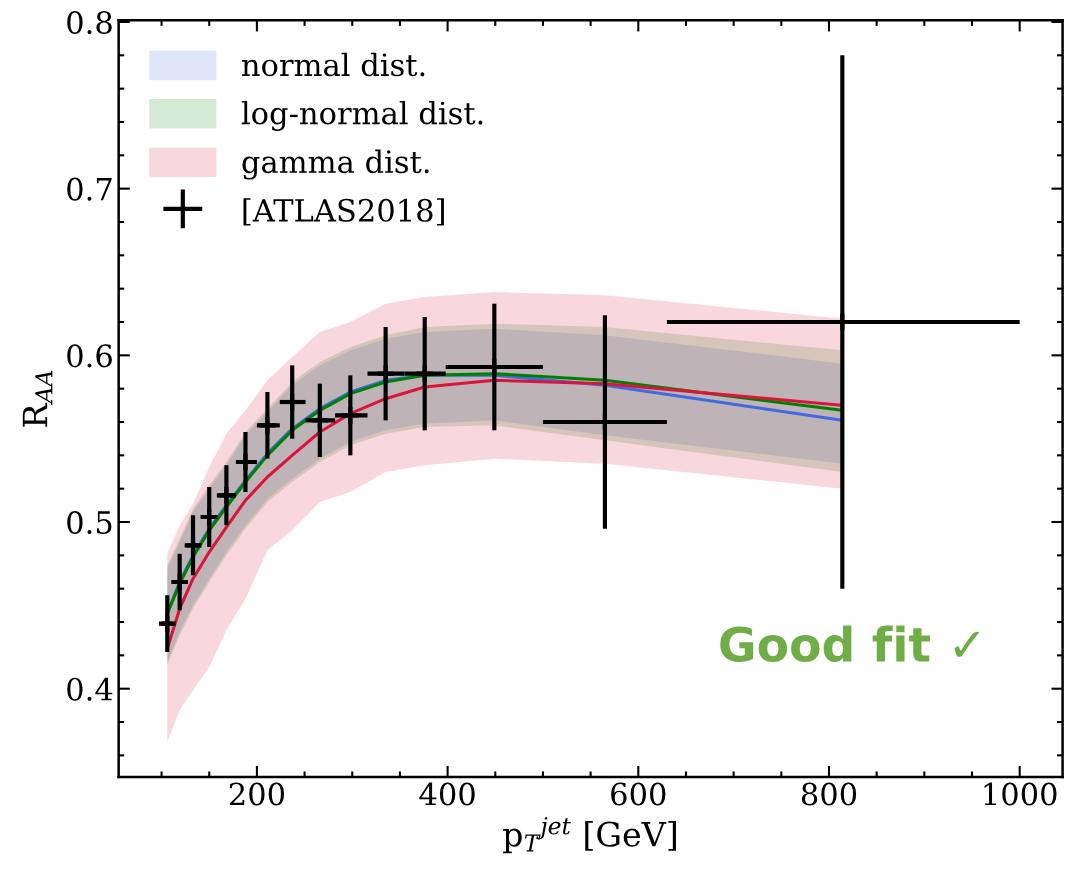 This screenshot has height=883, width=1069. What do you see at coordinates (333, 64) in the screenshot?
I see `legend-label: normal dist.` at bounding box center [333, 64].